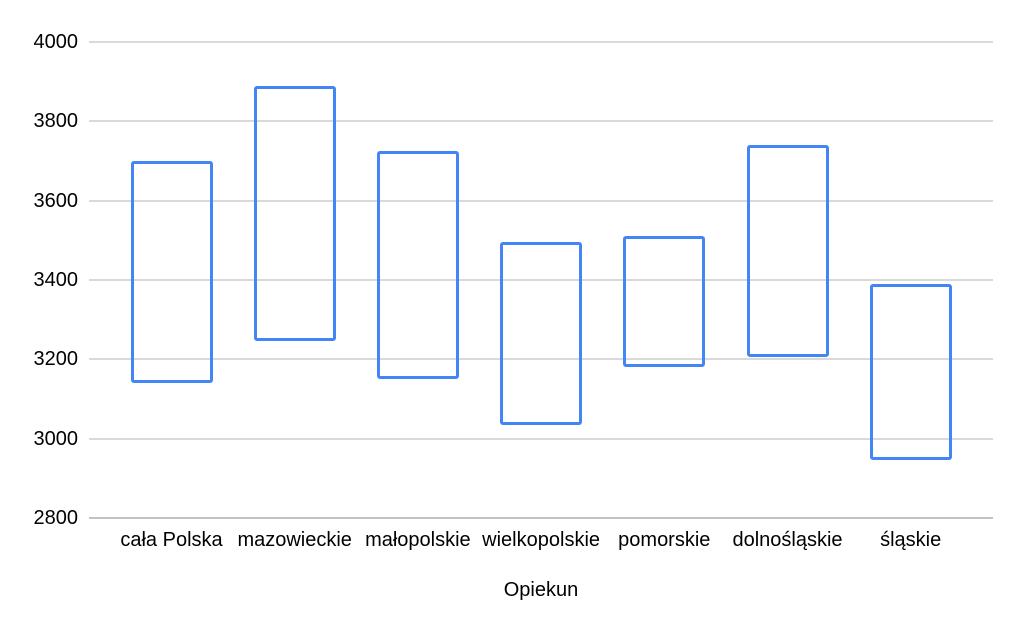 The height and width of the screenshot is (633, 1024). I want to click on x-axis-tick-label: mazowieckie, so click(294, 540).